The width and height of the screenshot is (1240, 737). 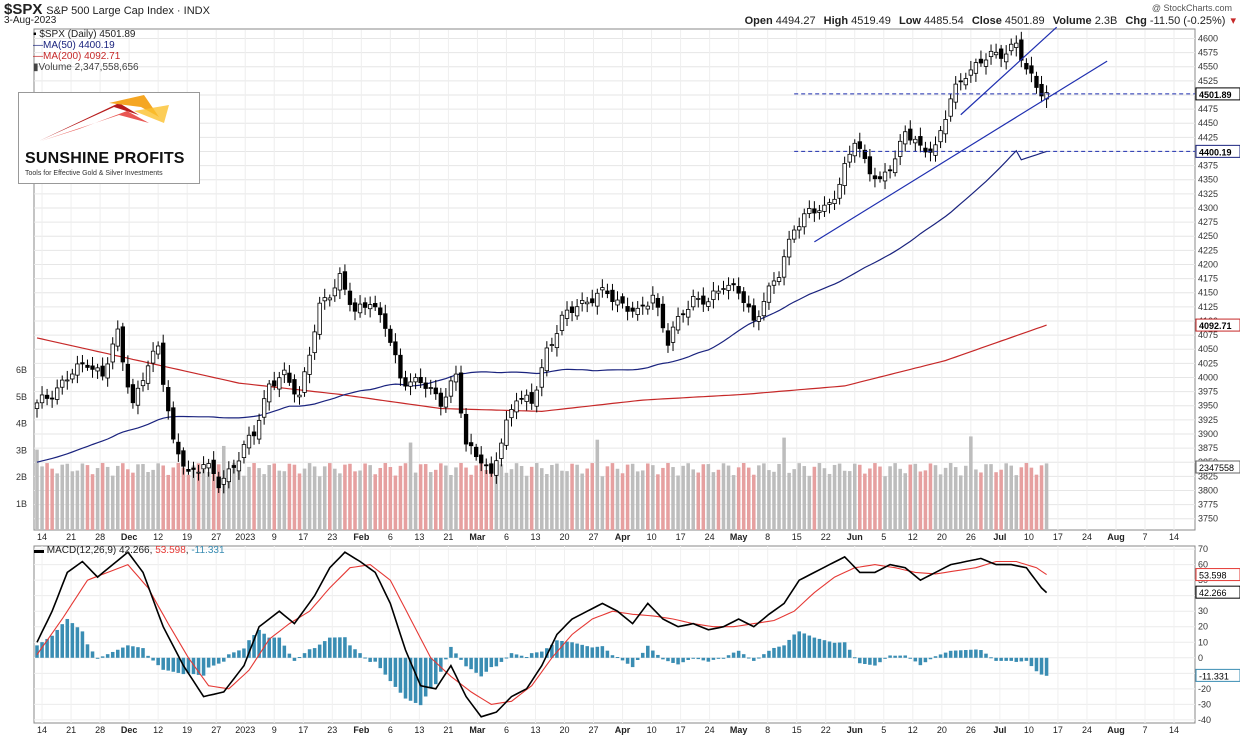 I want to click on x-tick-label: 12, so click(x=158, y=537).